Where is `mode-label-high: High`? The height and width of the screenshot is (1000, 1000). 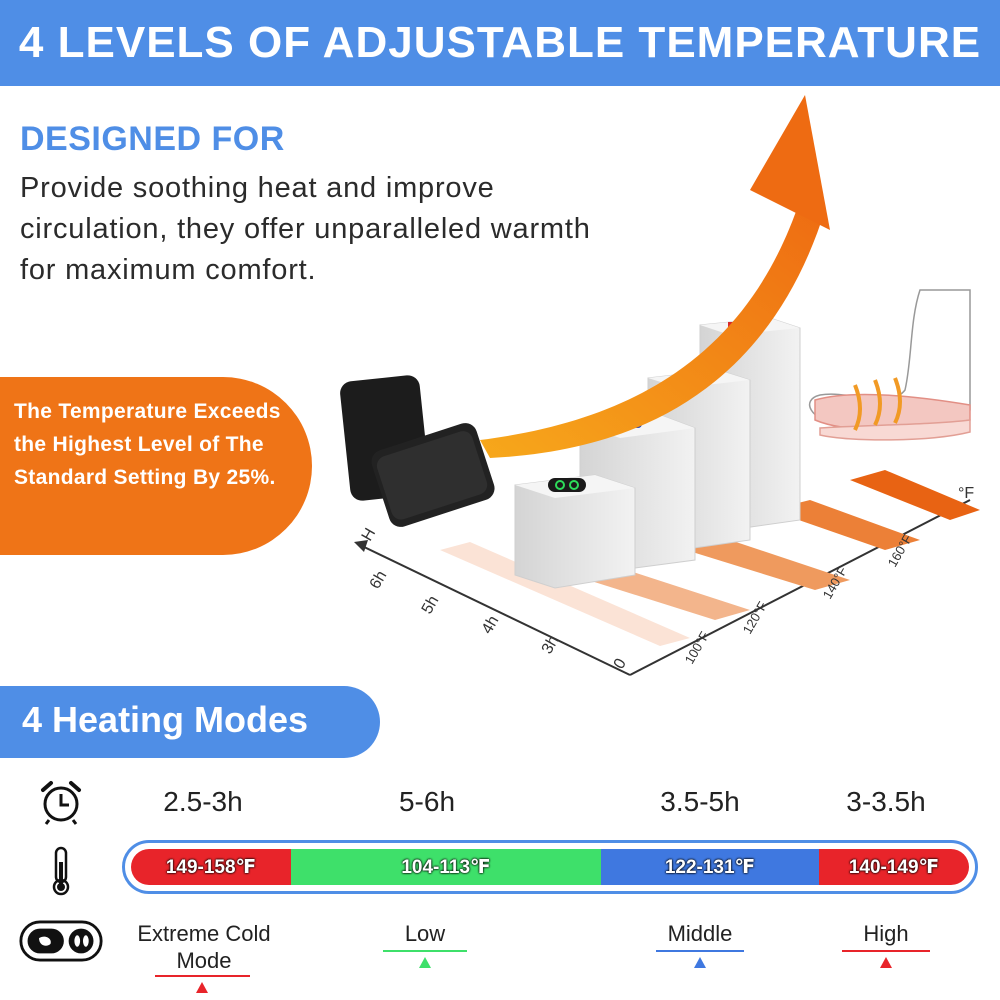
mode-label-high: High is located at coordinates (886, 933).